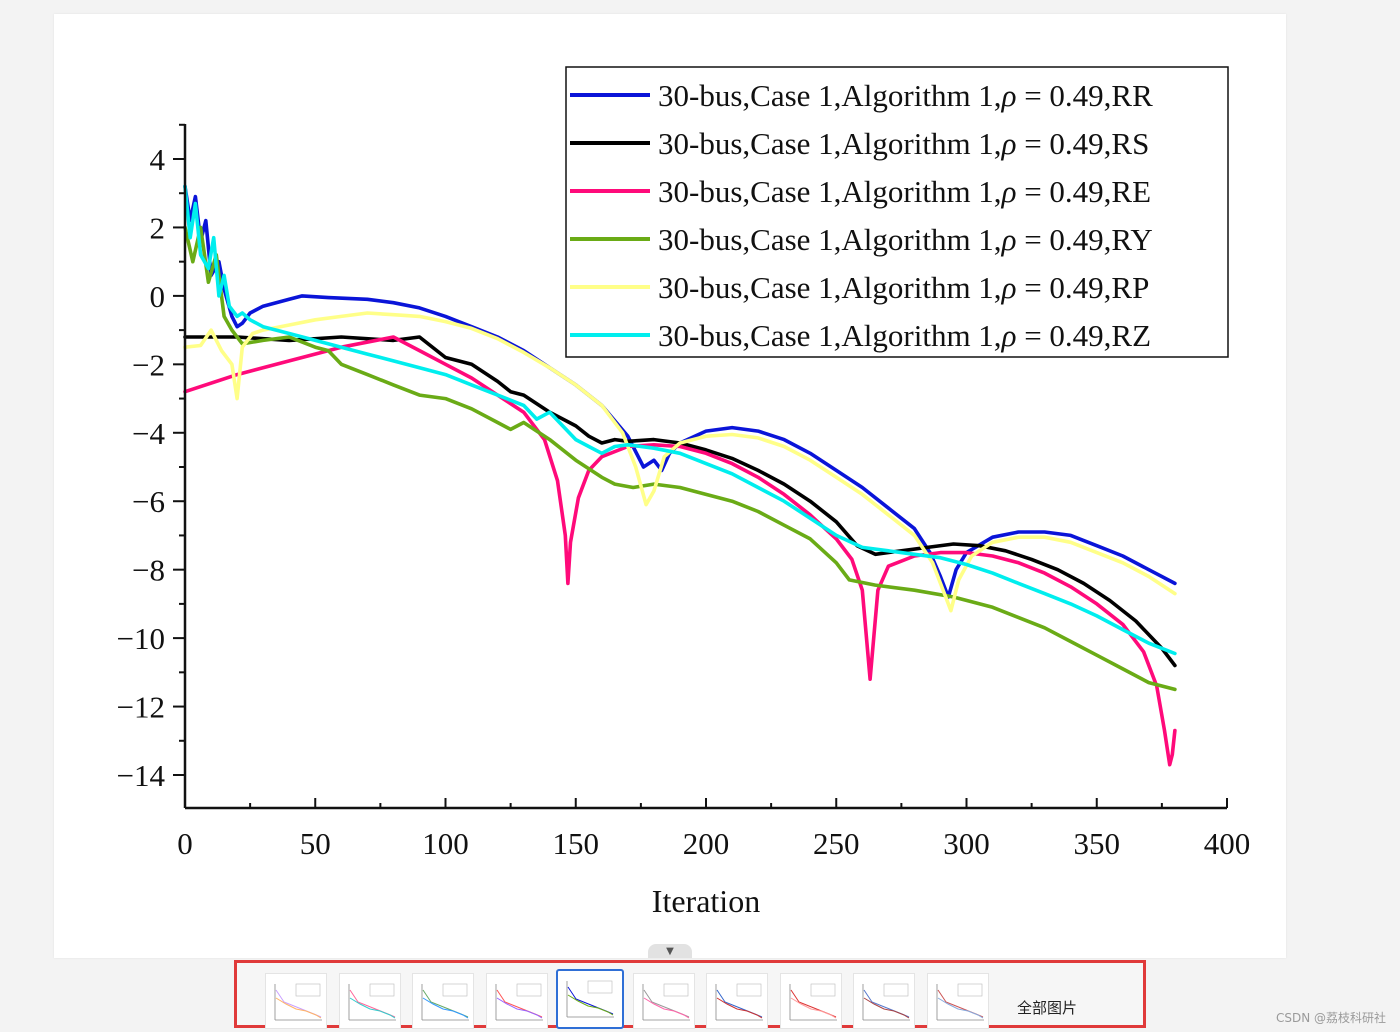  Describe the element at coordinates (905, 239) in the screenshot. I see `legend-label-ry: 30-bus,Case 1,Algorithm 1,ρ = 0.49,RY` at that location.